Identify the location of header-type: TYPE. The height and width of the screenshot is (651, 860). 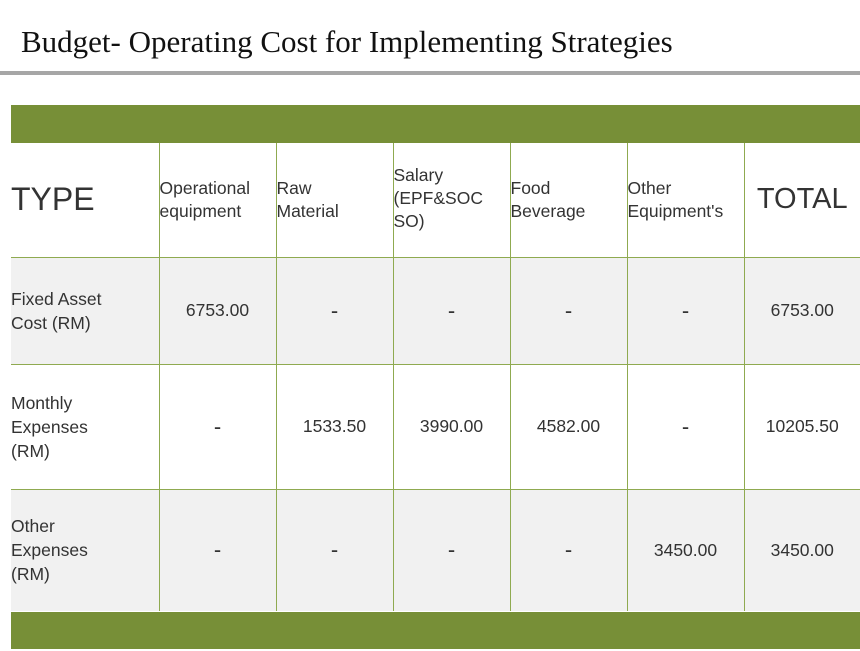
(85, 200).